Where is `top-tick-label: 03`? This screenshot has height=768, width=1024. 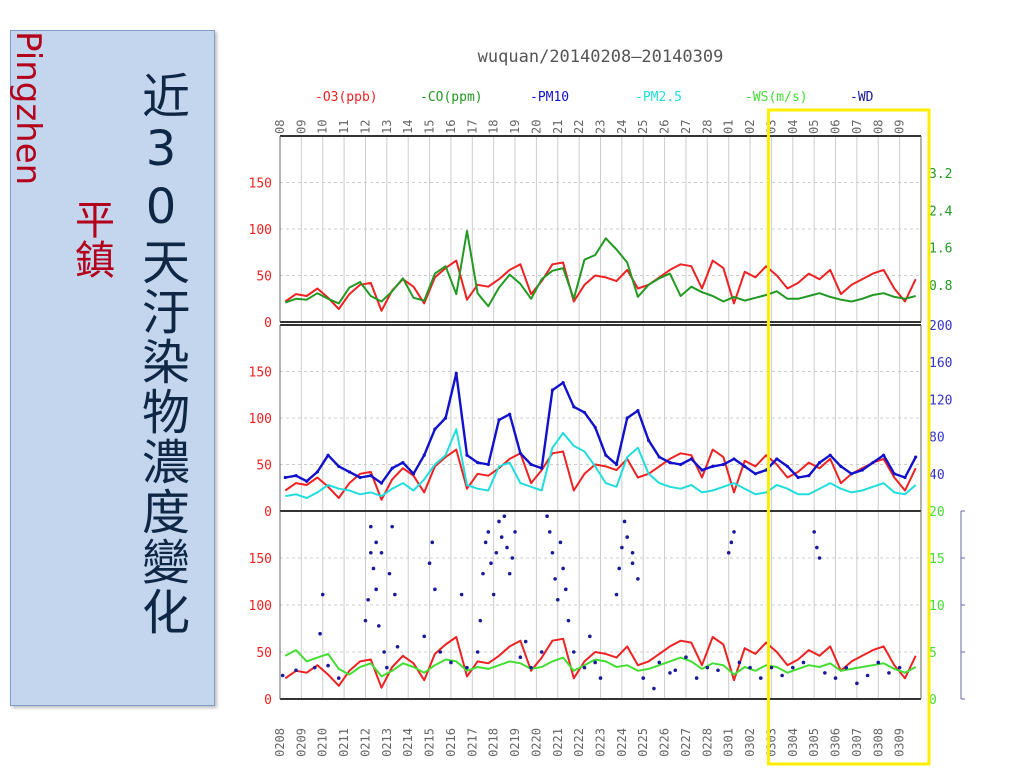 top-tick-label: 03 is located at coordinates (771, 127).